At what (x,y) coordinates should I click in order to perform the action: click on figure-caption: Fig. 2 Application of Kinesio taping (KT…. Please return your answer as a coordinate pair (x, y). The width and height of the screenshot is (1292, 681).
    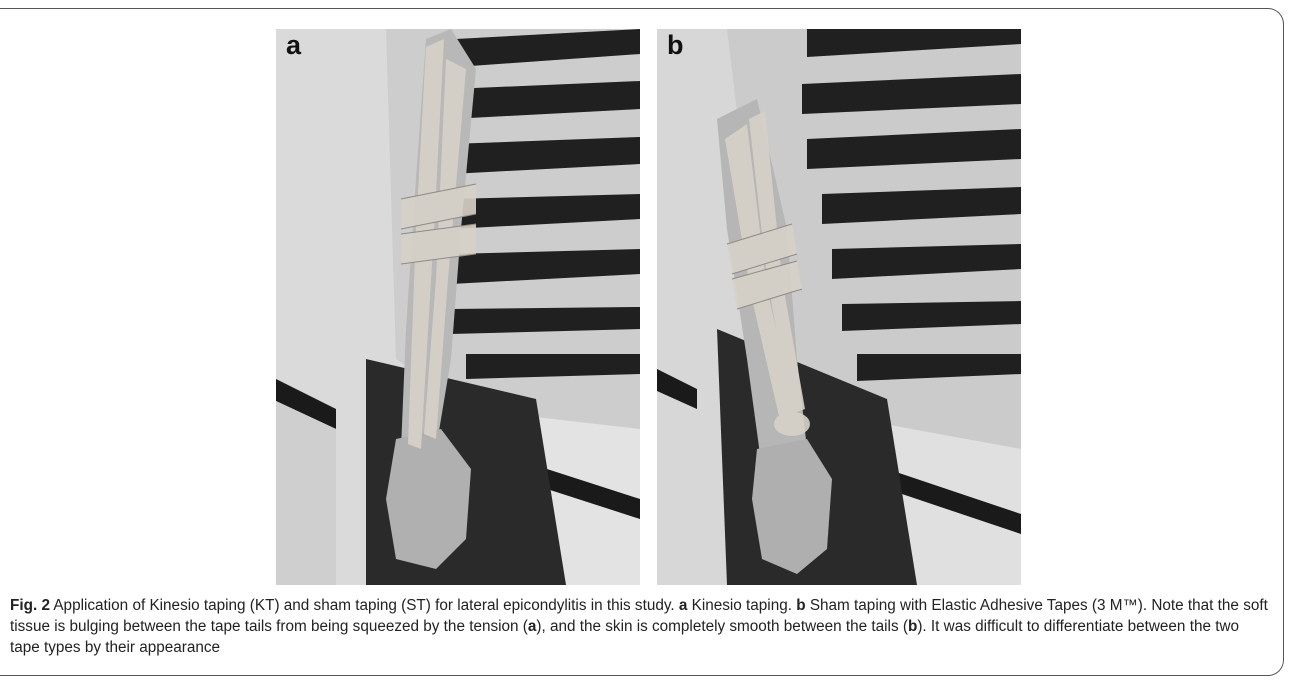
    Looking at the image, I should click on (641, 626).